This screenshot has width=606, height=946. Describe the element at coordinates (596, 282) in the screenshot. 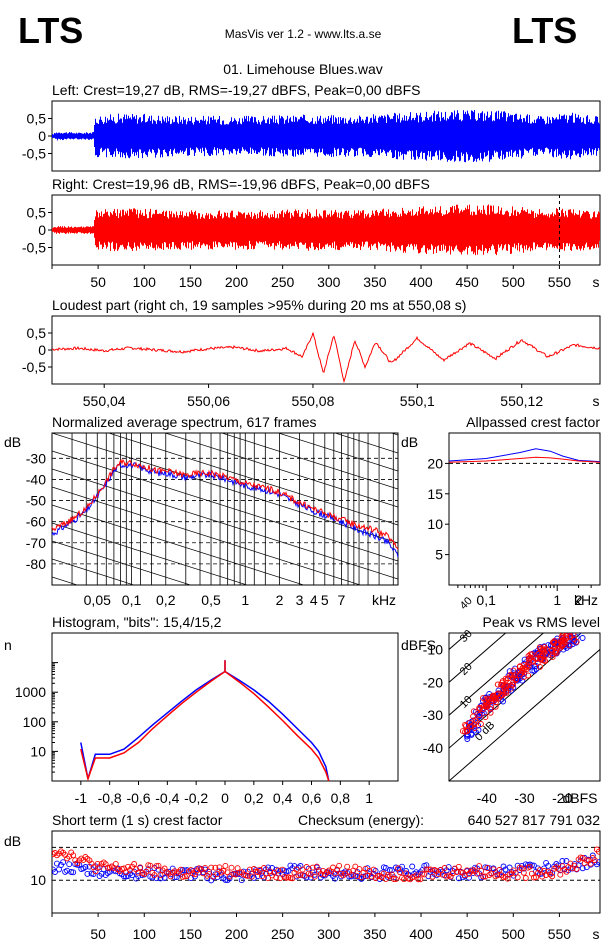

I see `x-tick-label: s` at that location.